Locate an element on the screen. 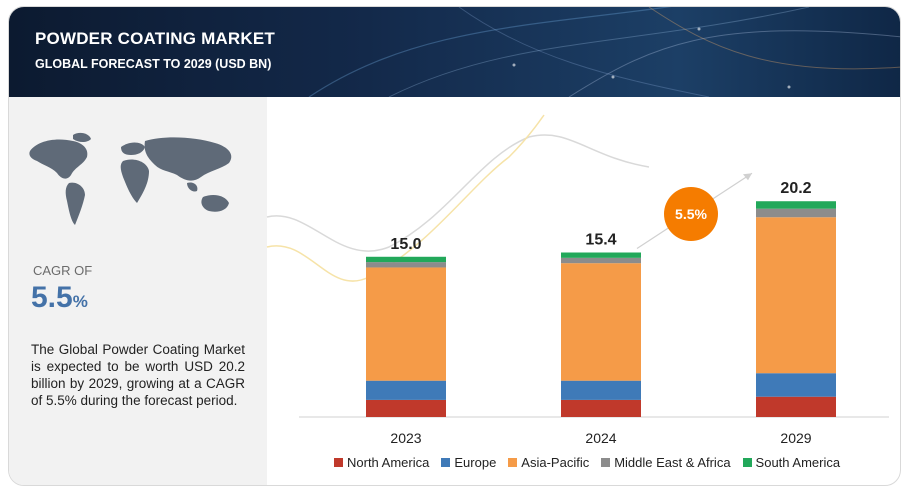 The image size is (910, 493). bar-segment-2023-middle-east-africa is located at coordinates (406, 265).